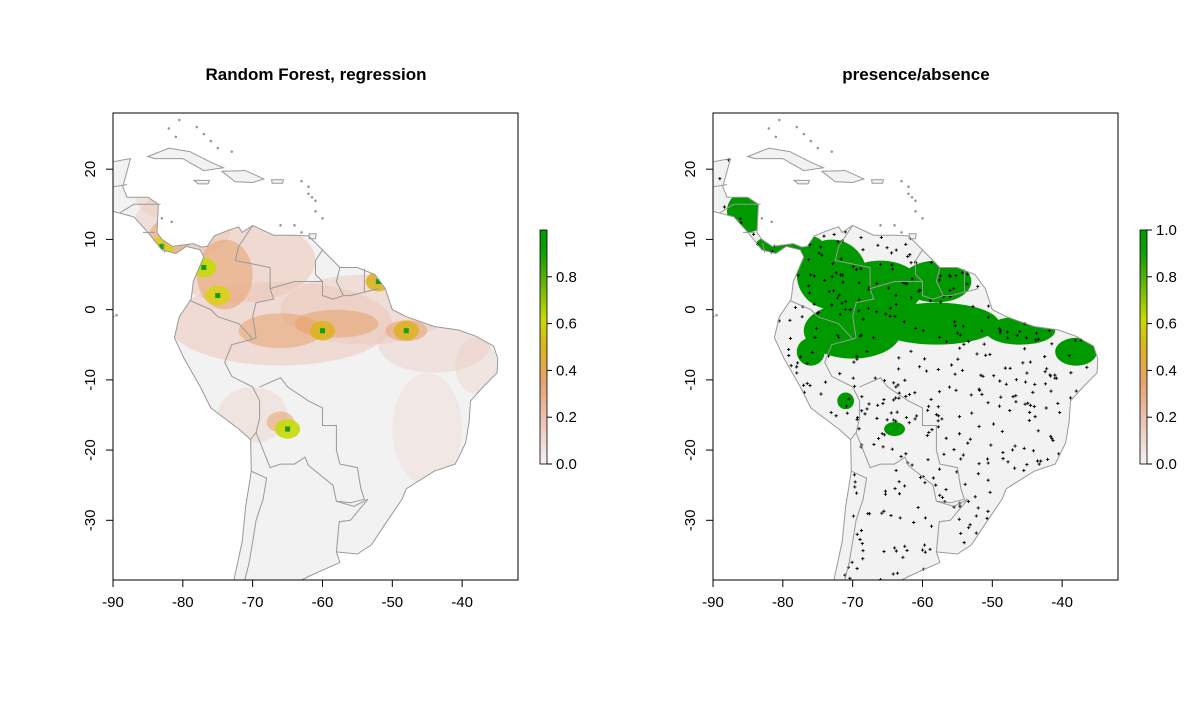 This screenshot has height=722, width=1200. What do you see at coordinates (690, 239) in the screenshot?
I see `y-tick-label: 10` at bounding box center [690, 239].